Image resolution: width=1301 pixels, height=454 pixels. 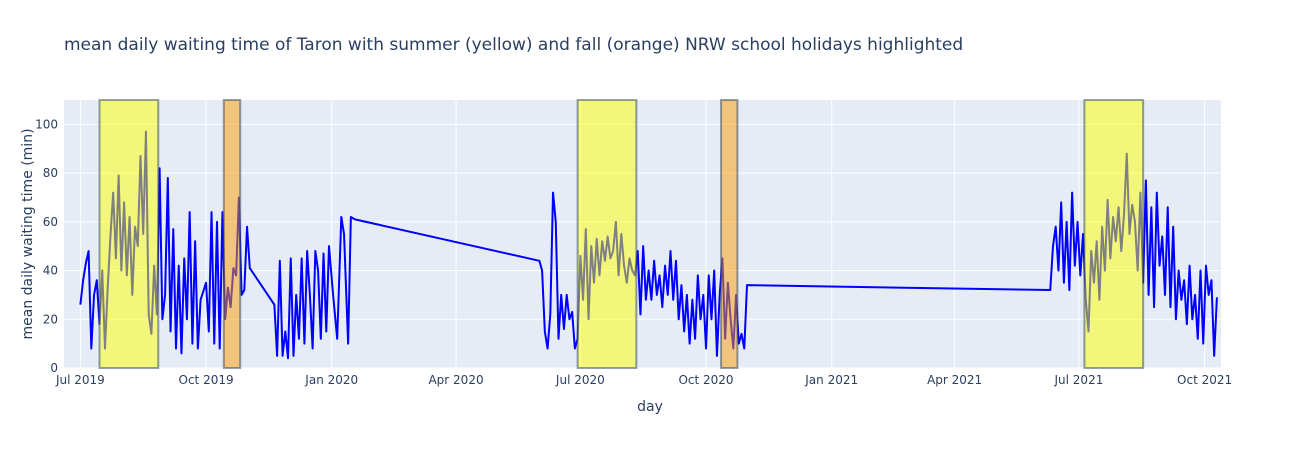 What do you see at coordinates (580, 380) in the screenshot?
I see `x-tick-label: Jul 2020` at bounding box center [580, 380].